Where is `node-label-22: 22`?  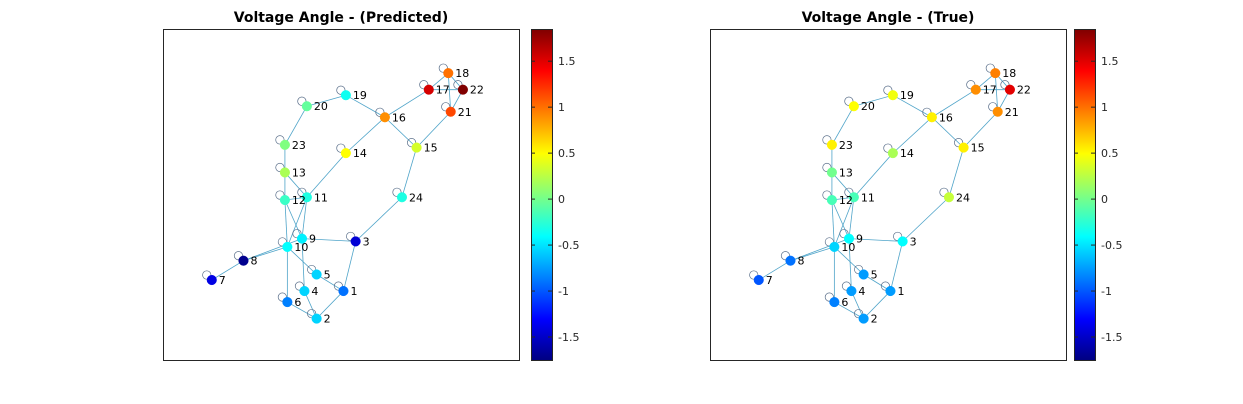
node-label-22: 22 is located at coordinates (1024, 90).